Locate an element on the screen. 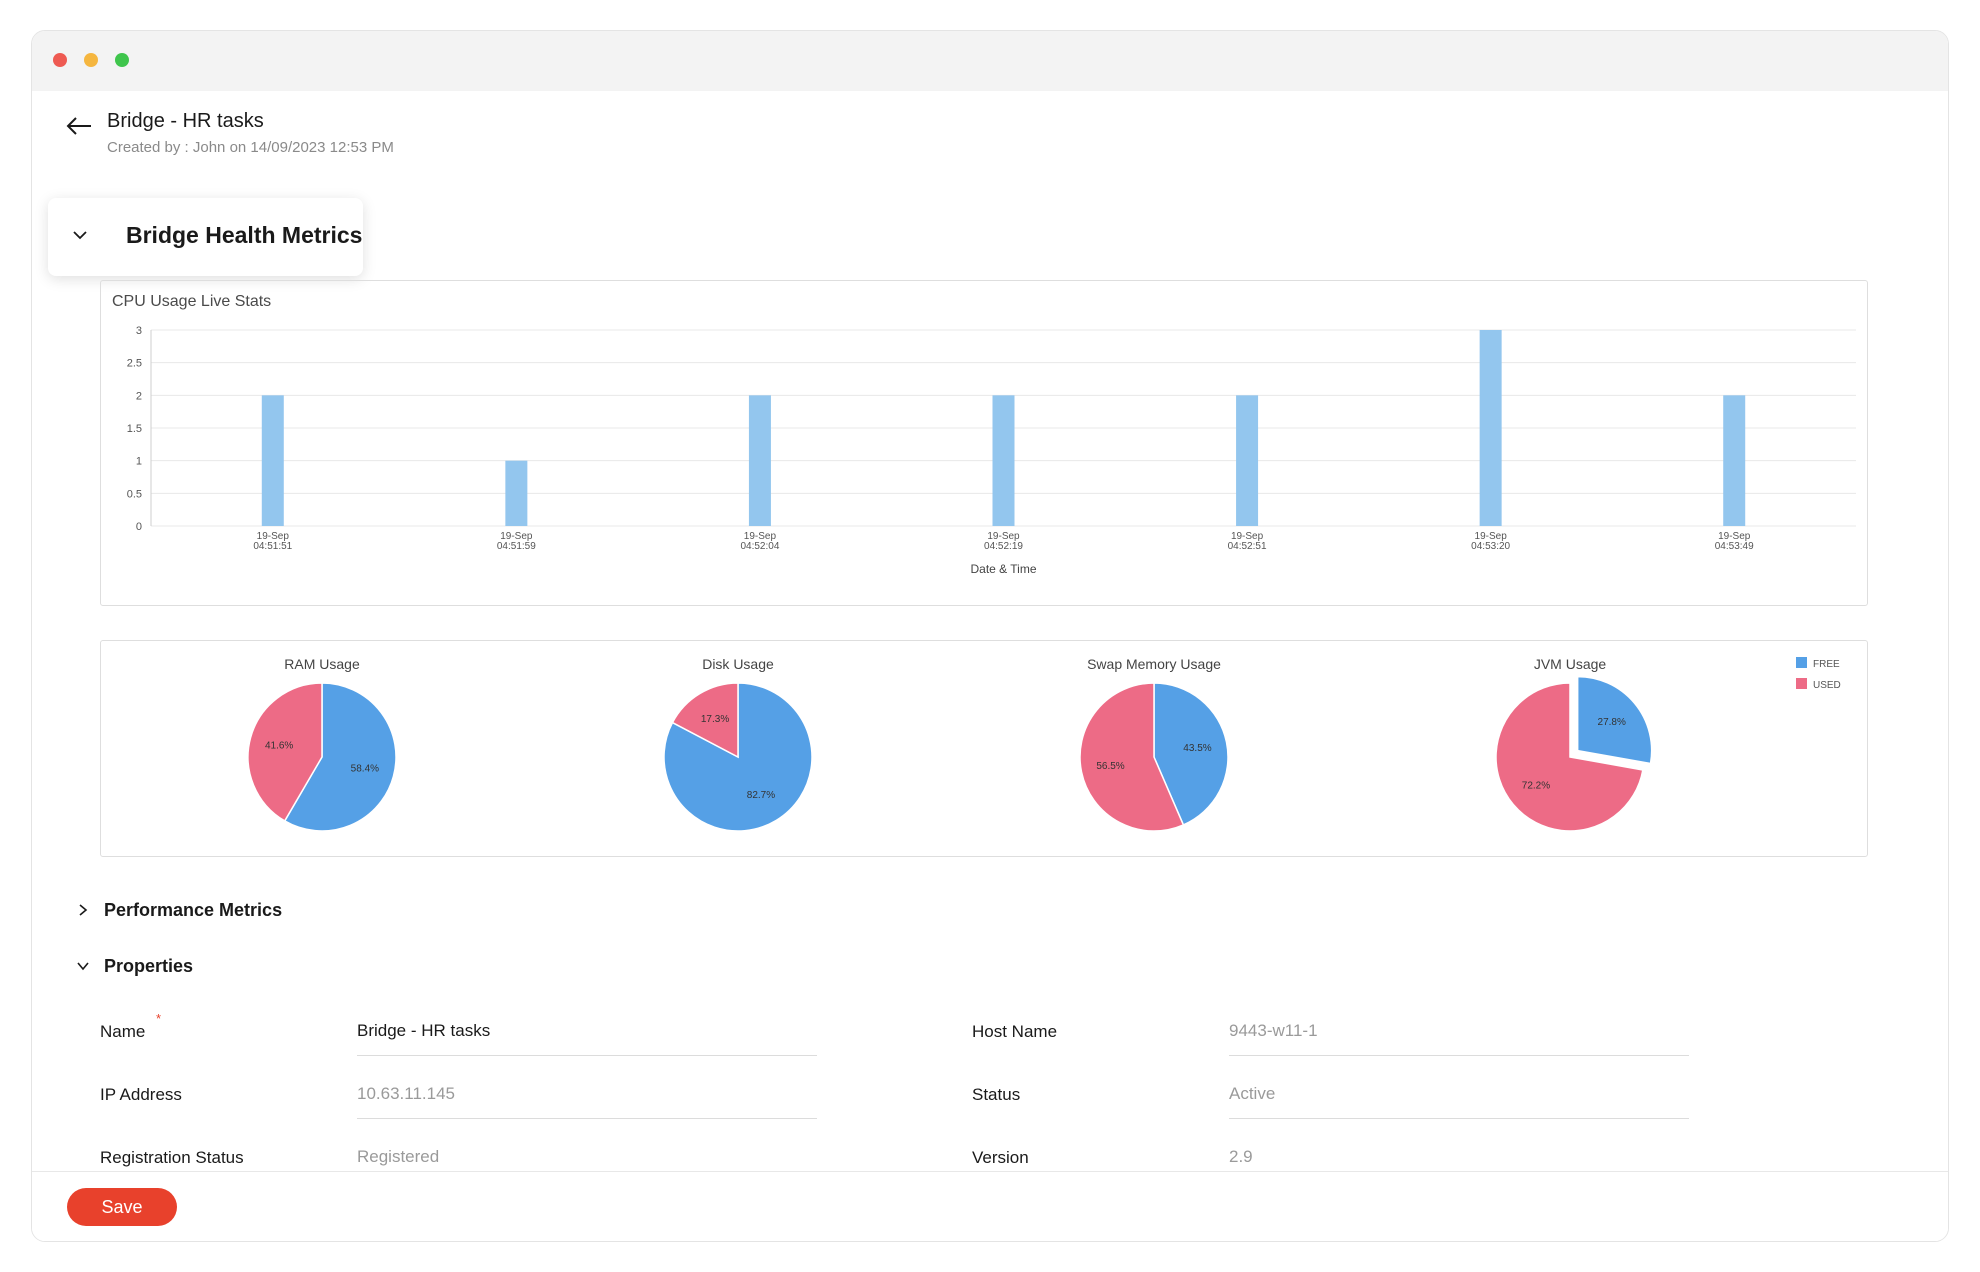 The height and width of the screenshot is (1272, 1980). section-title: Performance Metrics is located at coordinates (193, 910).